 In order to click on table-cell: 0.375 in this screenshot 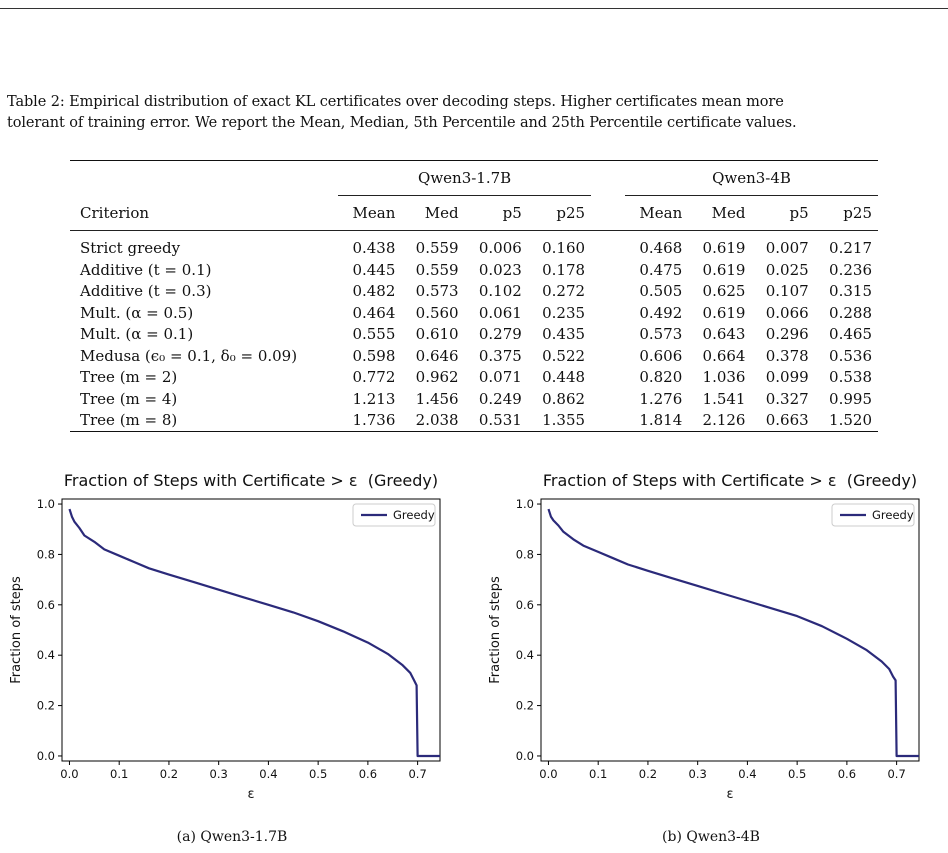, I will do `click(500, 355)`.